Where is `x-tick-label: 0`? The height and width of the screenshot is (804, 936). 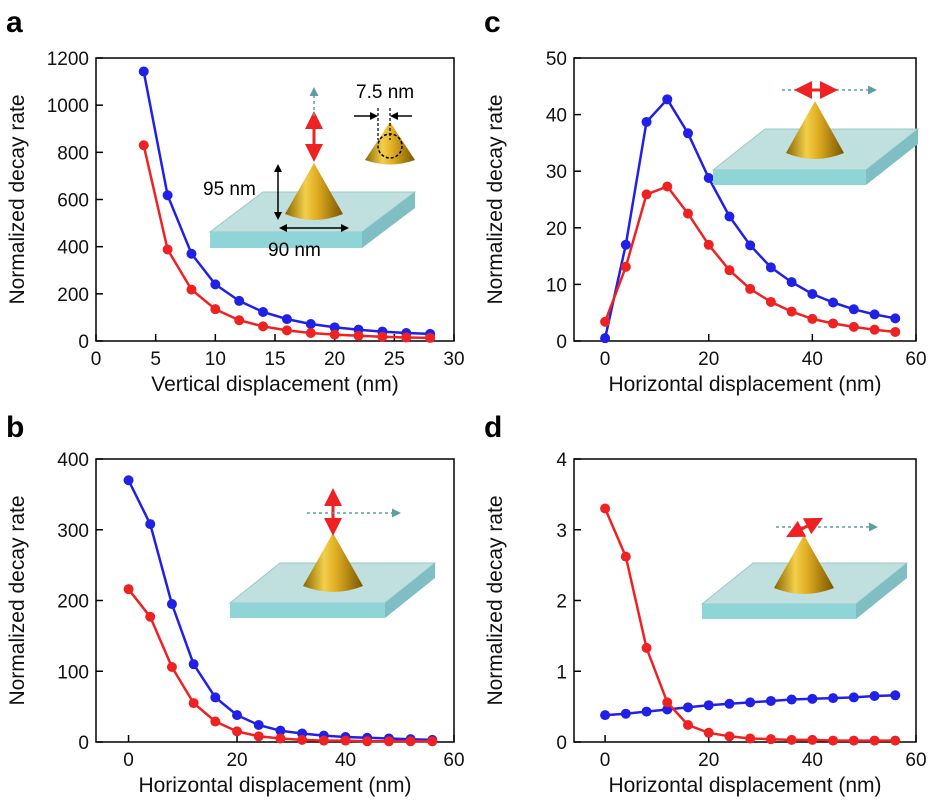
x-tick-label: 0 is located at coordinates (605, 359).